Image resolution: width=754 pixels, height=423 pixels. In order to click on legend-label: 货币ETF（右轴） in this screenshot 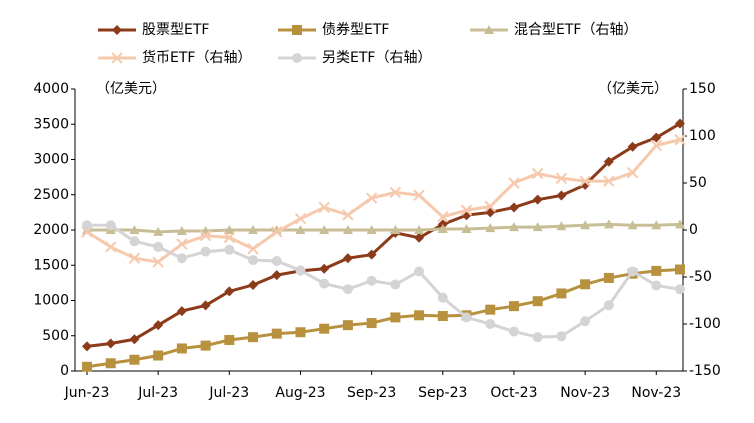, I will do `click(196, 57)`.